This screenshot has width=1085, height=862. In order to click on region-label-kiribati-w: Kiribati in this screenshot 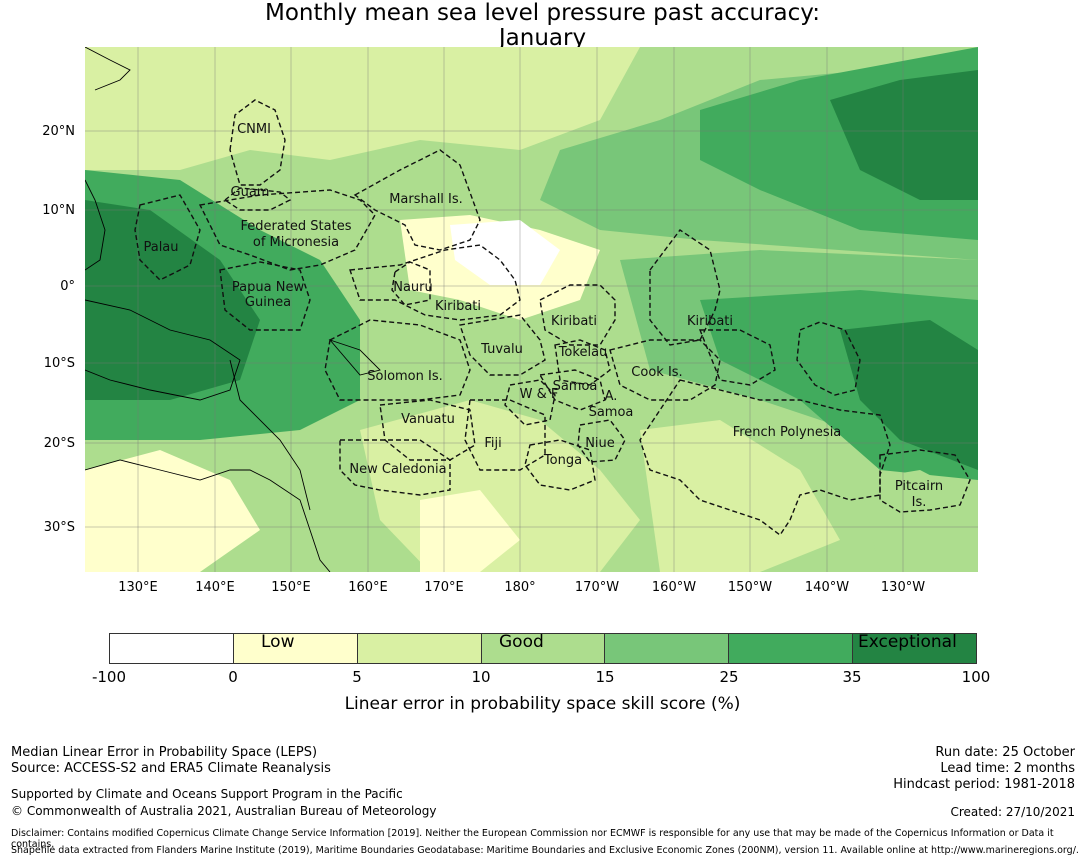, I will do `click(458, 306)`.